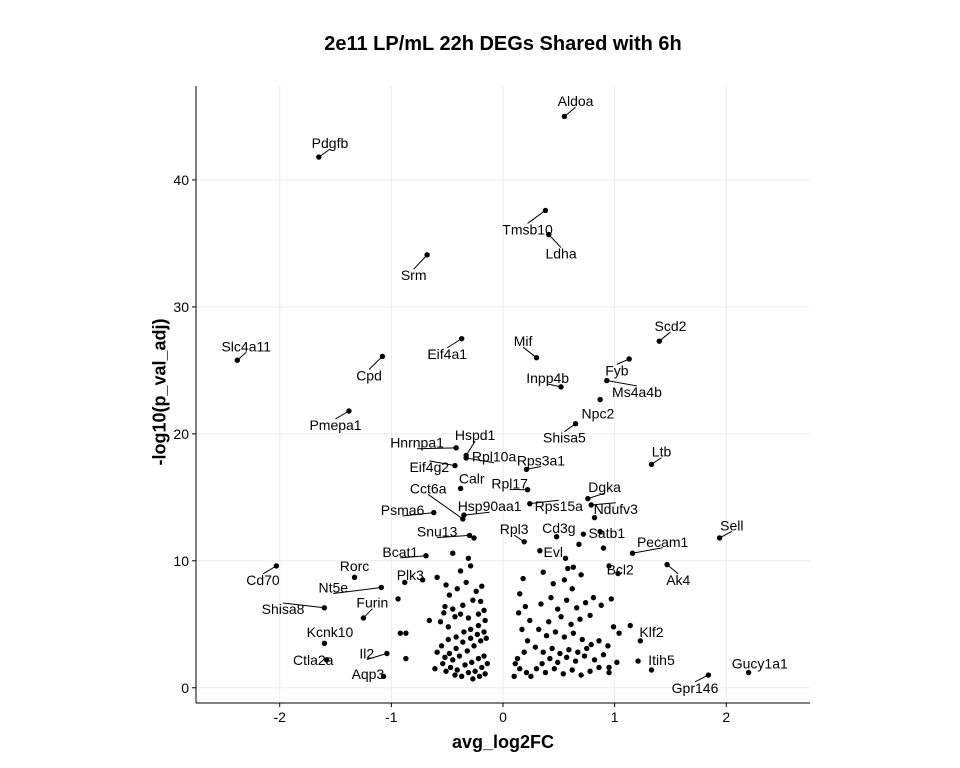 The image size is (960, 768). What do you see at coordinates (503, 717) in the screenshot?
I see `x-tick-label: 0` at bounding box center [503, 717].